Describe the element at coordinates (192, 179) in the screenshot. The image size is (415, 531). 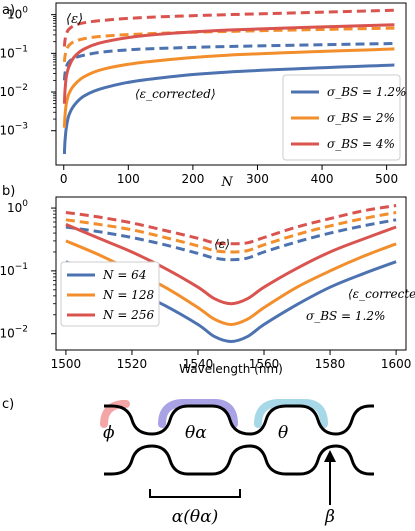
I see `x-tick-label: 200` at that location.